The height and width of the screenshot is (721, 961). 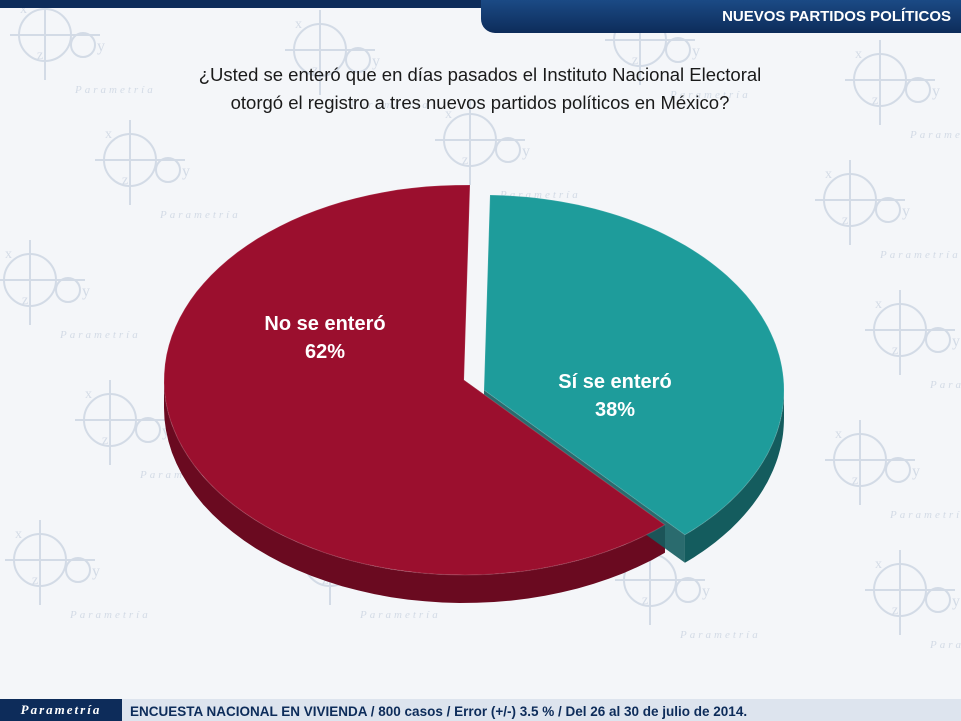 What do you see at coordinates (614, 382) in the screenshot?
I see `slice-label-2: Sí se enteró` at bounding box center [614, 382].